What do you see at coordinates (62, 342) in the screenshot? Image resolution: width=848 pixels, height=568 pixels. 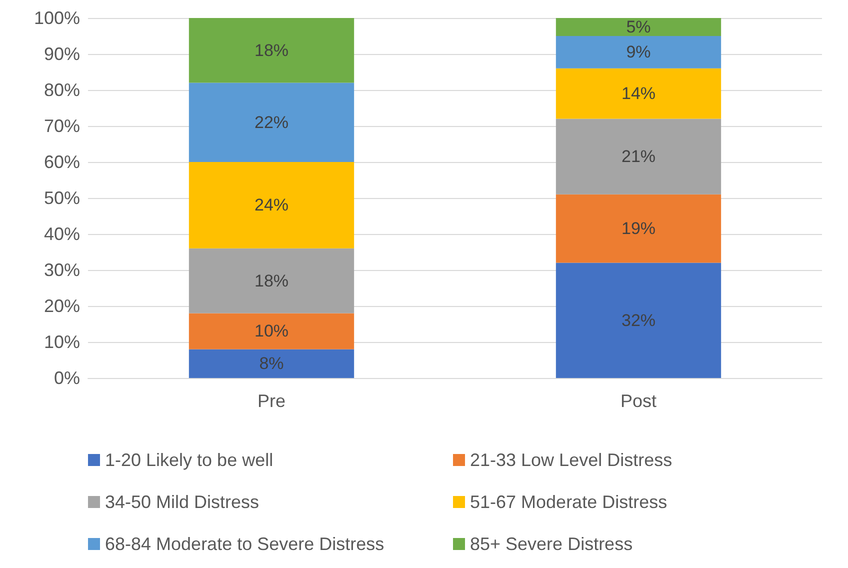 I see `y-tick-label: 10%` at bounding box center [62, 342].